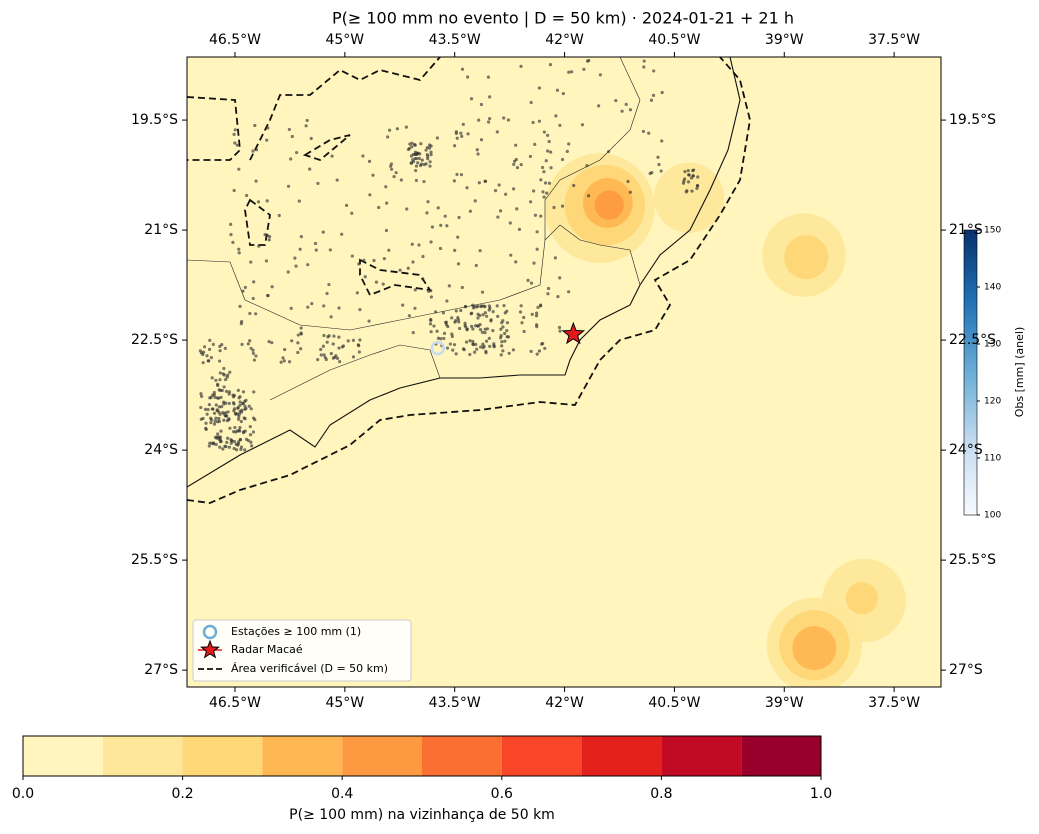  Describe the element at coordinates (689, 197) in the screenshot. I see `probability-area` at that location.